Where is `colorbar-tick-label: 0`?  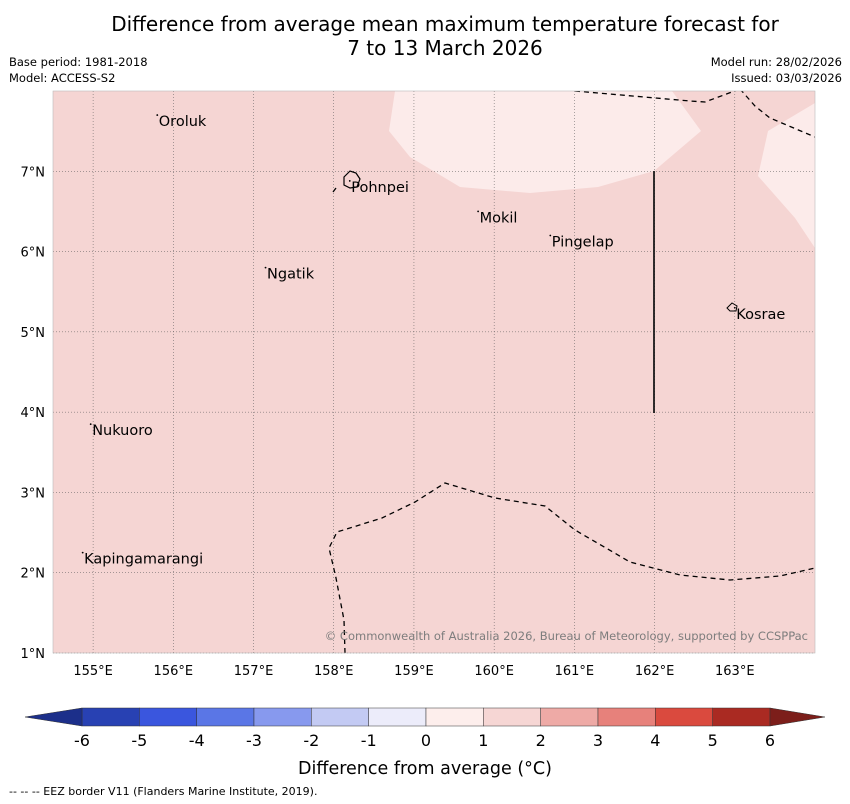 colorbar-tick-label: 0 is located at coordinates (426, 740).